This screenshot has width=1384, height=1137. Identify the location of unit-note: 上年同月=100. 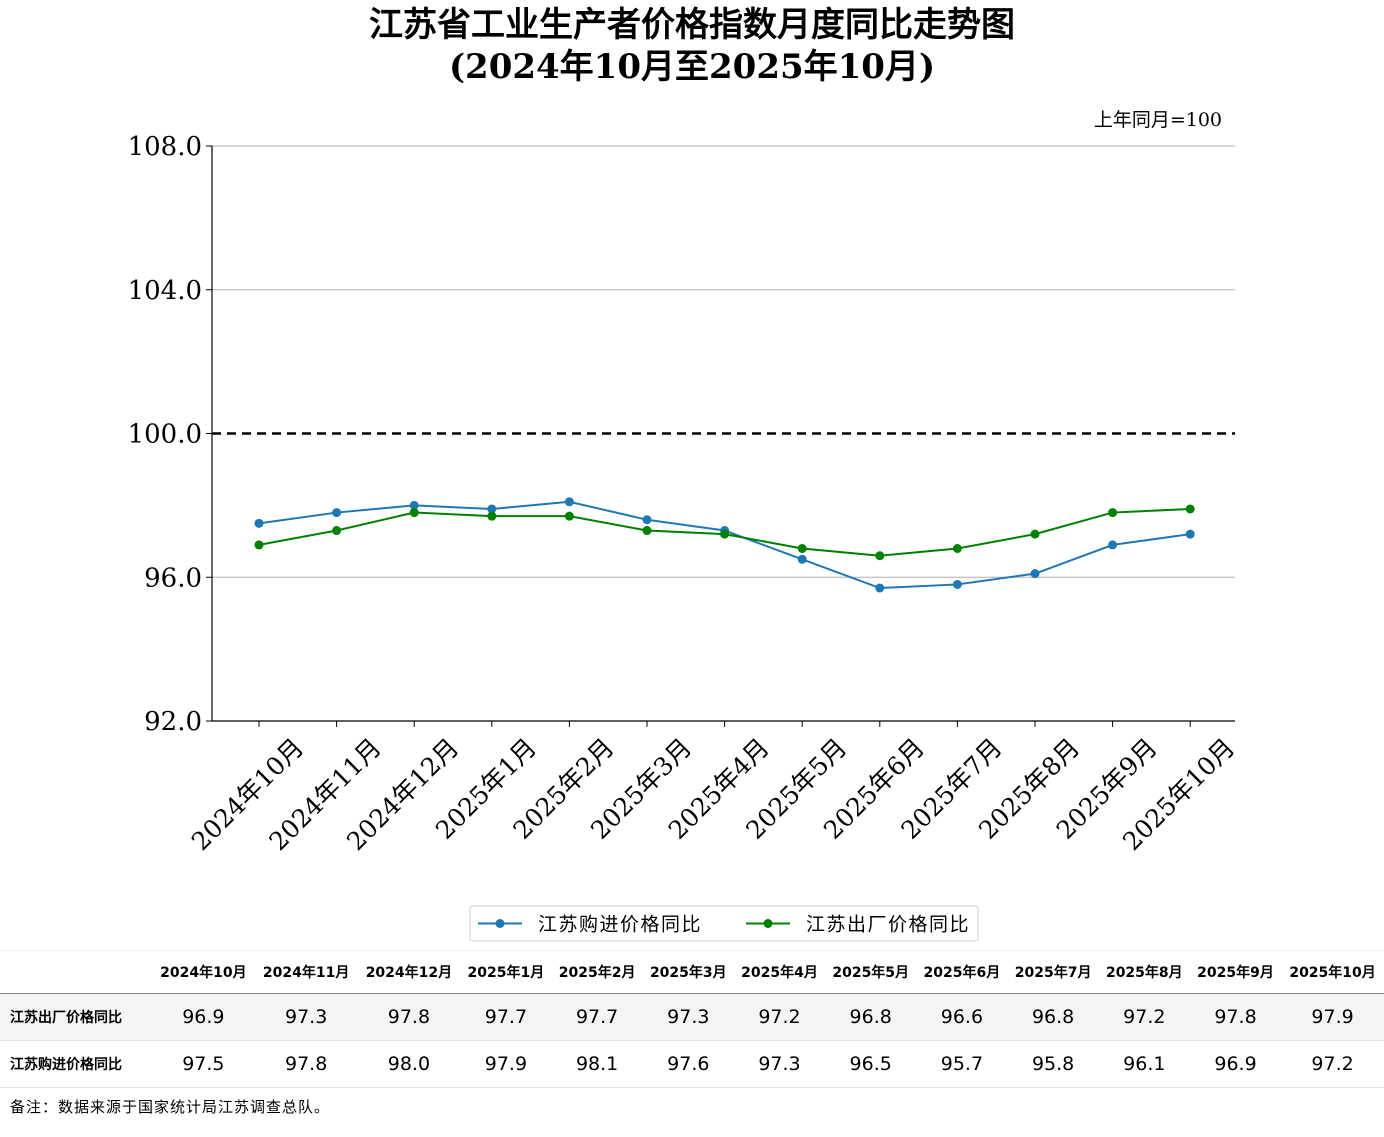
(1158, 120).